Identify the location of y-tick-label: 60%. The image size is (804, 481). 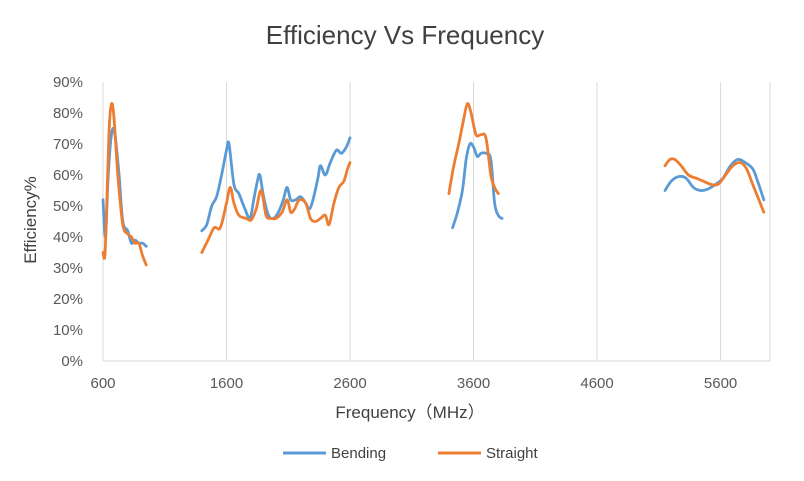
(68, 175).